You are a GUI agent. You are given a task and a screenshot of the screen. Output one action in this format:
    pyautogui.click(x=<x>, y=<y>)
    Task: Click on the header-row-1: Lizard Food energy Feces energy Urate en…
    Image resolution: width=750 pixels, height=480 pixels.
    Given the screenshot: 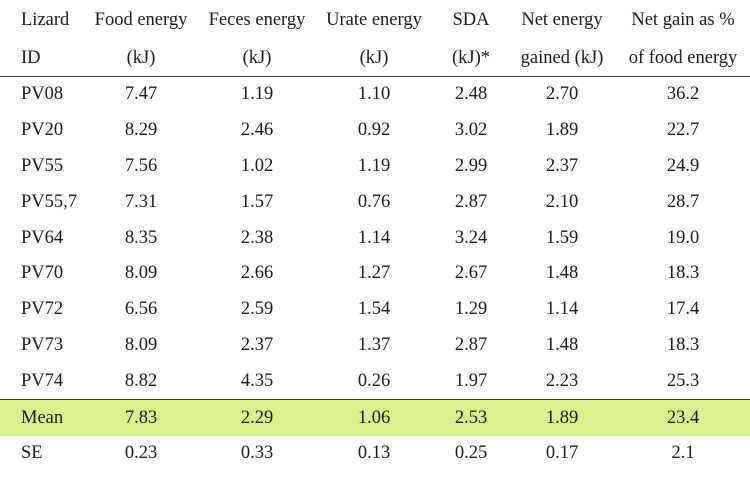 What is the action you would take?
    pyautogui.click(x=375, y=20)
    